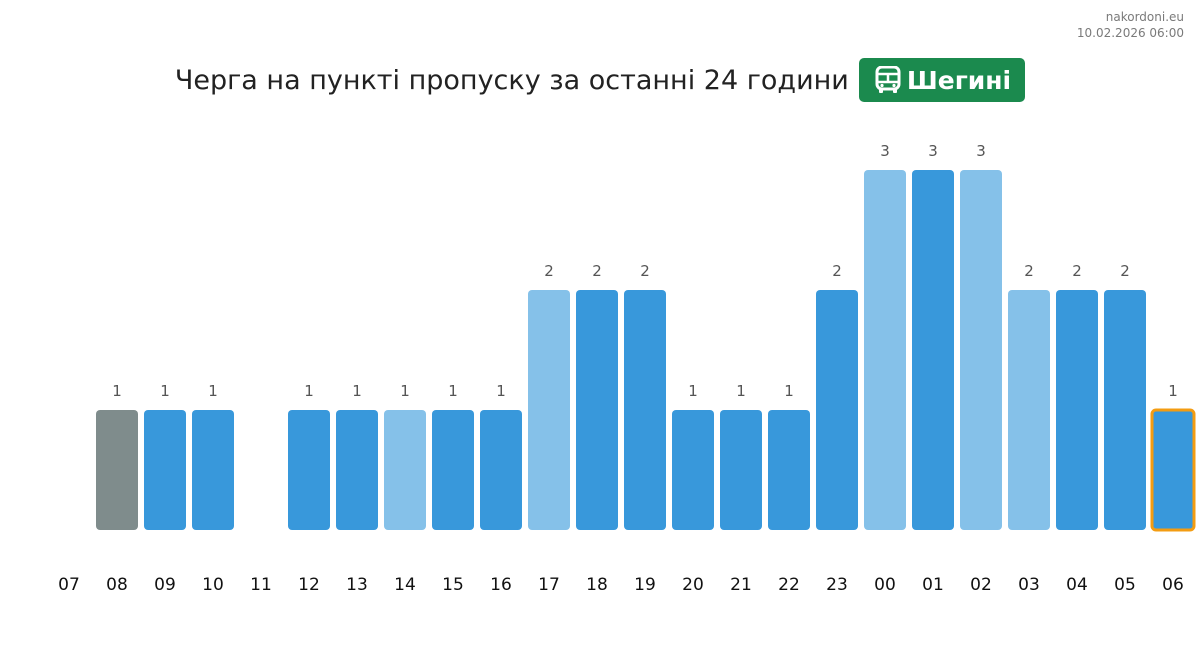  I want to click on x-tick-label: 00, so click(885, 585).